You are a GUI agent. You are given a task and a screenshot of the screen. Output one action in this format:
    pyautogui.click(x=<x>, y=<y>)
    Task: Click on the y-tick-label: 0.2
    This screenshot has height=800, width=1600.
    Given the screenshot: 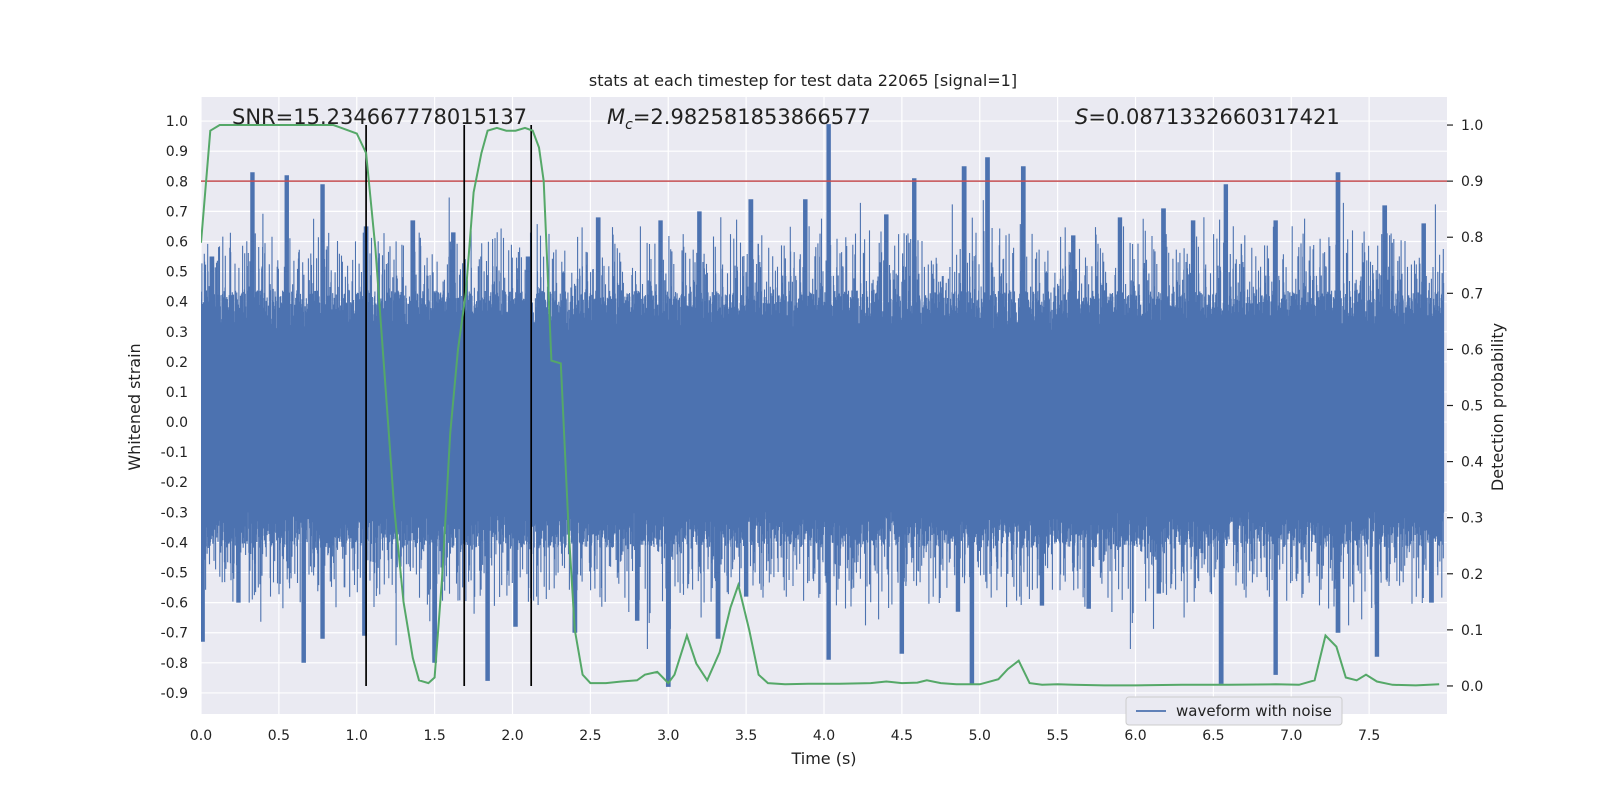 What is the action you would take?
    pyautogui.click(x=177, y=363)
    